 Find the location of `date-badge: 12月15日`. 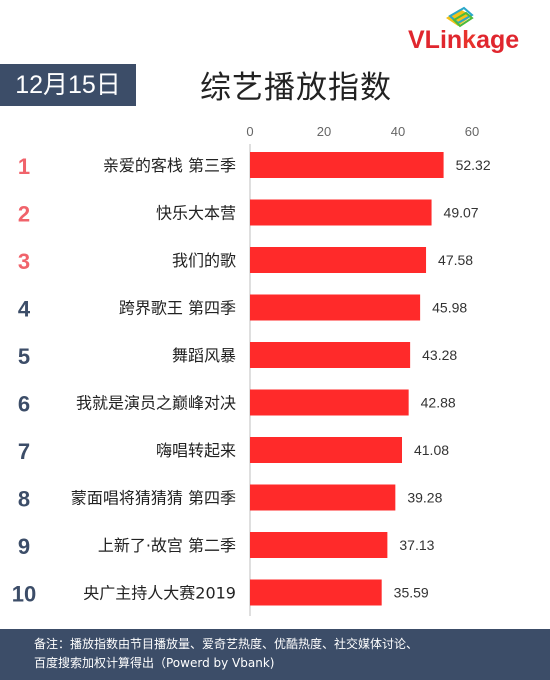

date-badge: 12月15日 is located at coordinates (68, 85).